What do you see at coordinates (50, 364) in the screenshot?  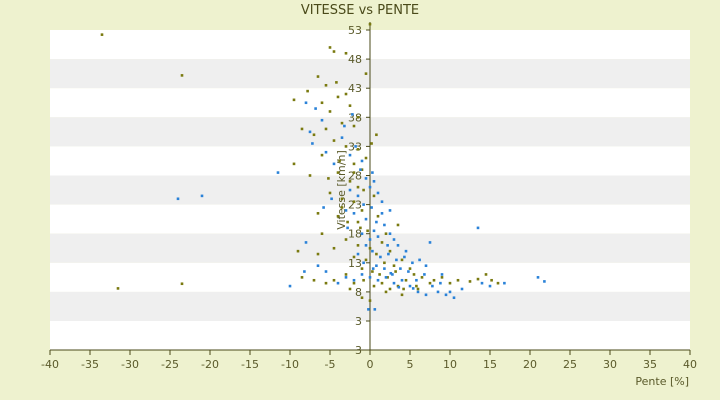 I see `x-tick-label: -40` at bounding box center [50, 364].